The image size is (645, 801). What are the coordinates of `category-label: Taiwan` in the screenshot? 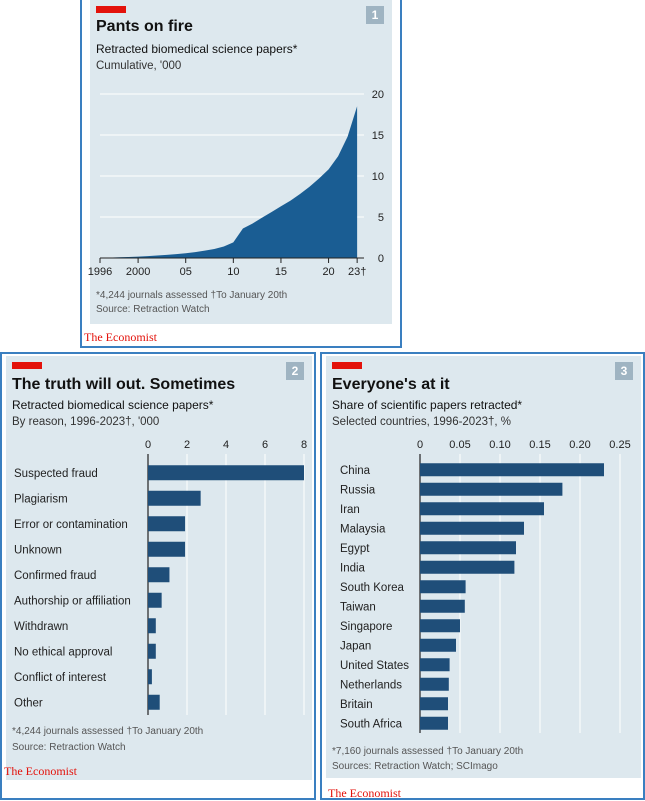 It's located at (358, 607).